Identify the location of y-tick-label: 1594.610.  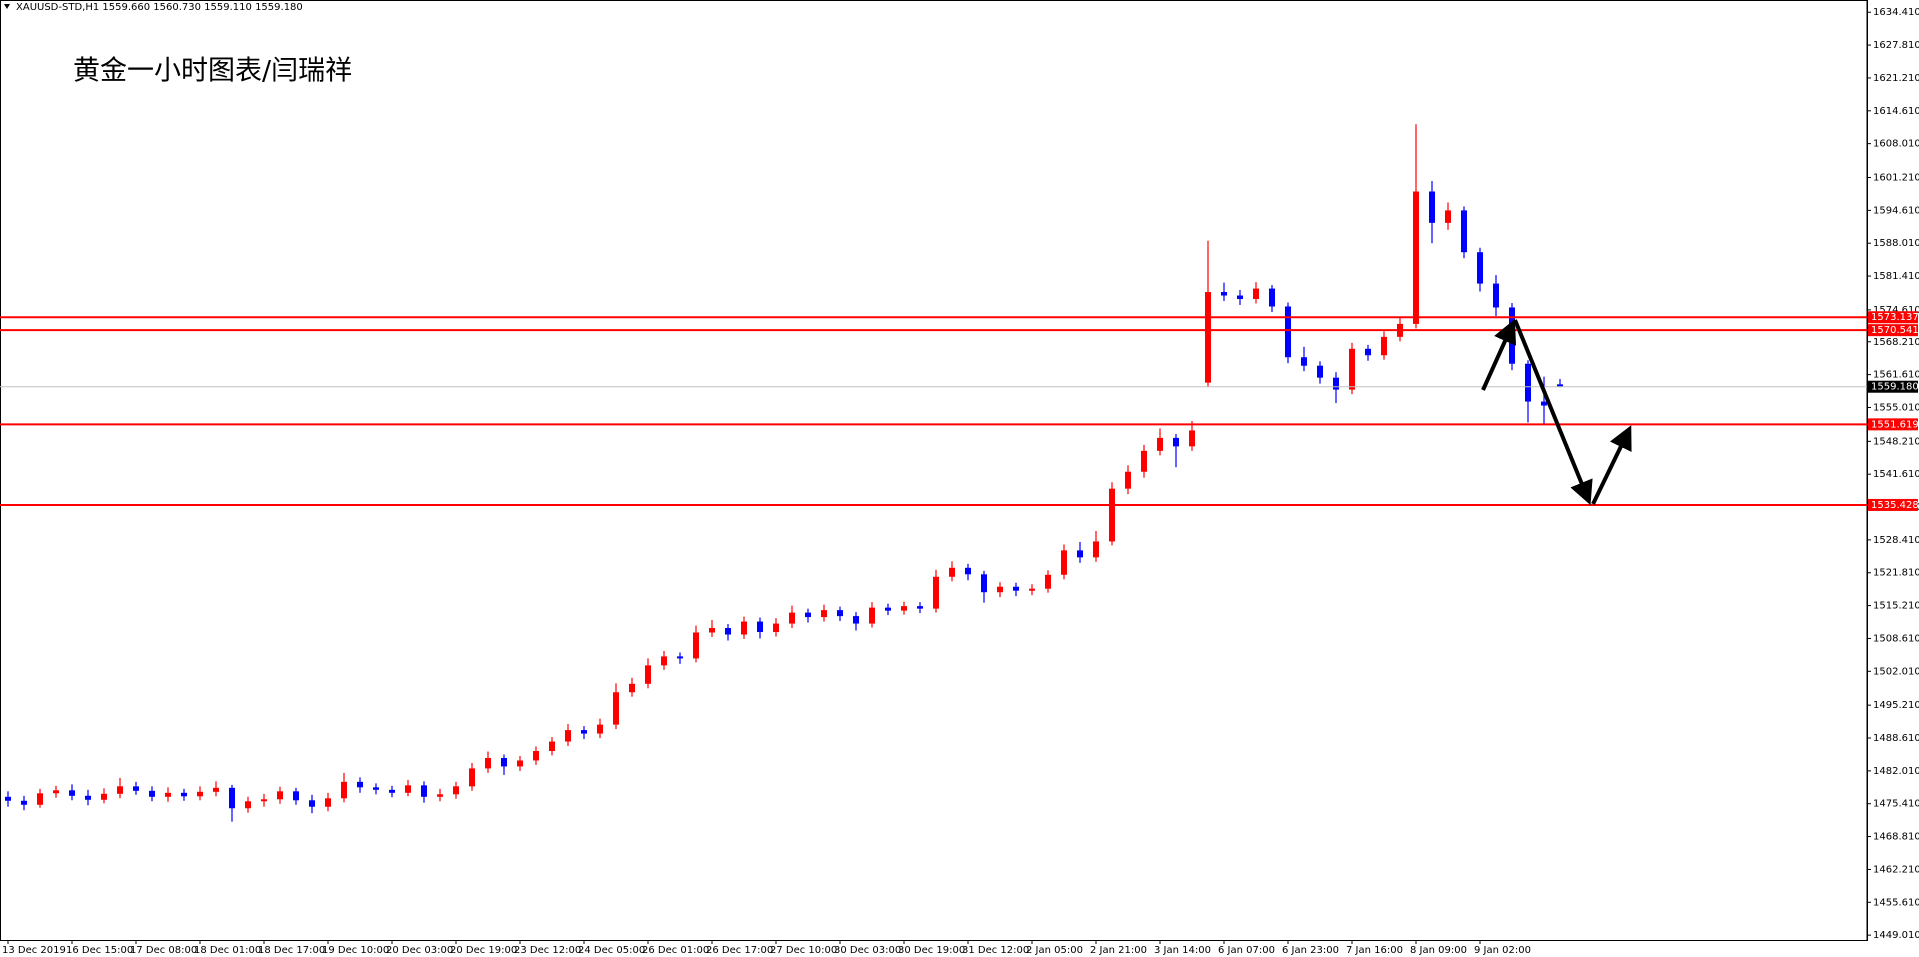
(1896, 210).